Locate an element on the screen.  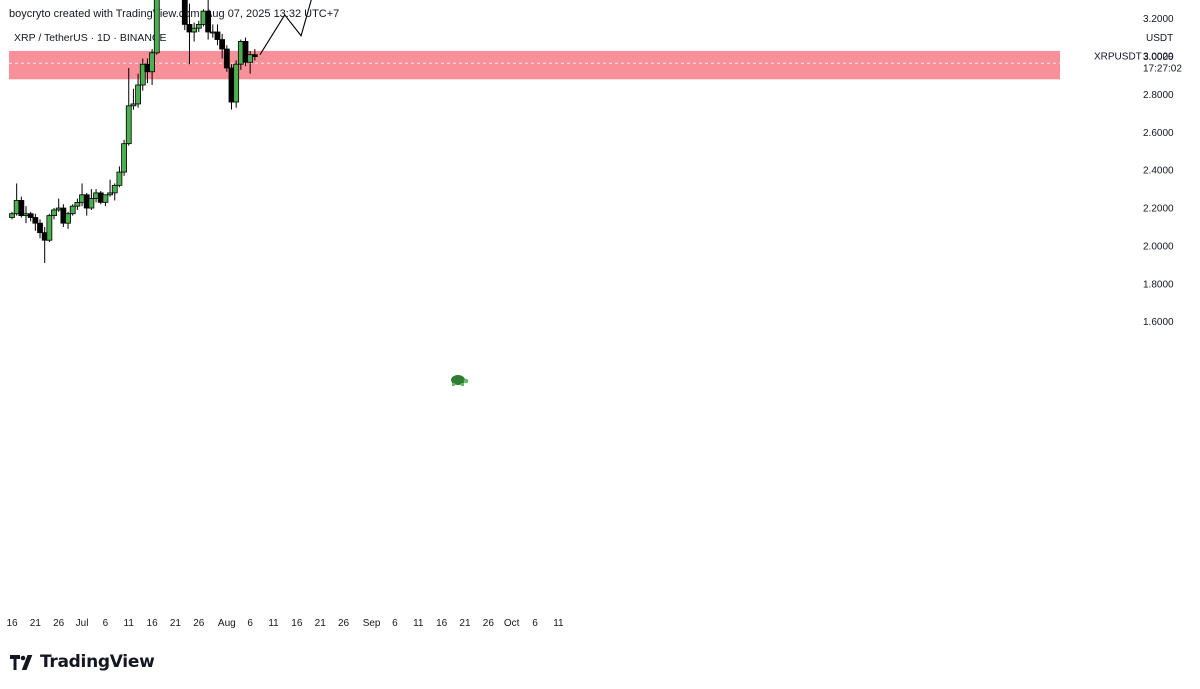
price-symbol-label: XRPUSDT is located at coordinates (1118, 57).